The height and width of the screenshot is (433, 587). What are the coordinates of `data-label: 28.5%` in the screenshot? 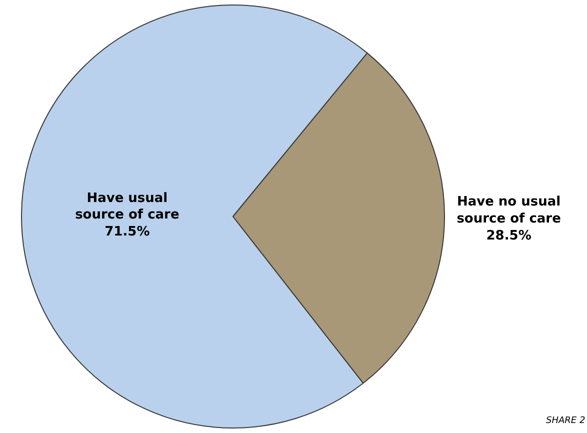 It's located at (509, 236).